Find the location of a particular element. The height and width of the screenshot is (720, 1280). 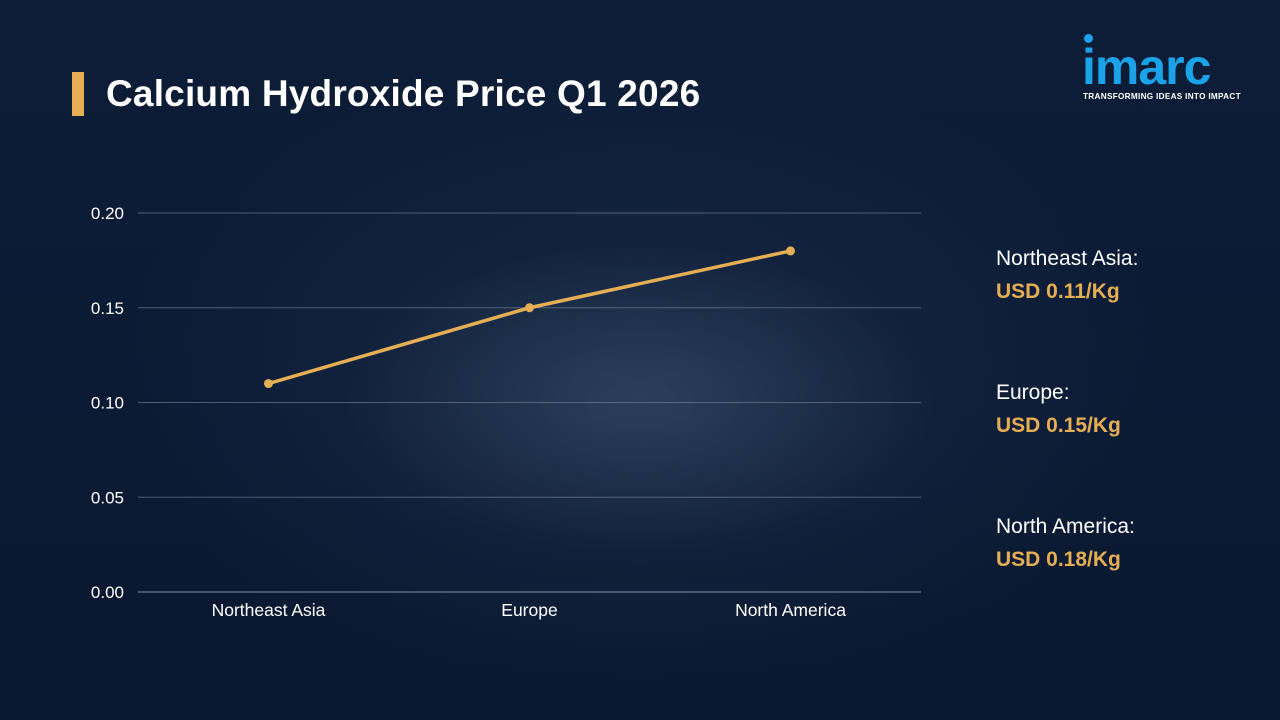

legend-value: USD 0.15/Kg is located at coordinates (1058, 425).